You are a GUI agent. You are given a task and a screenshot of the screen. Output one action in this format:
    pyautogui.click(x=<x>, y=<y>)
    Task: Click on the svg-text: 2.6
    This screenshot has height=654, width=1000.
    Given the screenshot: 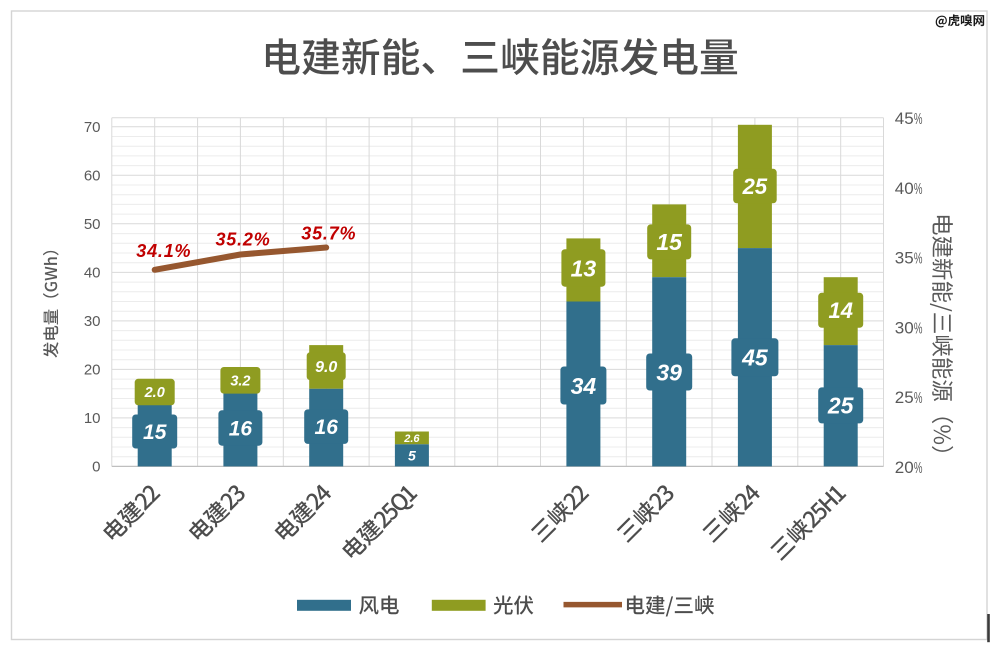 What is the action you would take?
    pyautogui.click(x=411, y=439)
    